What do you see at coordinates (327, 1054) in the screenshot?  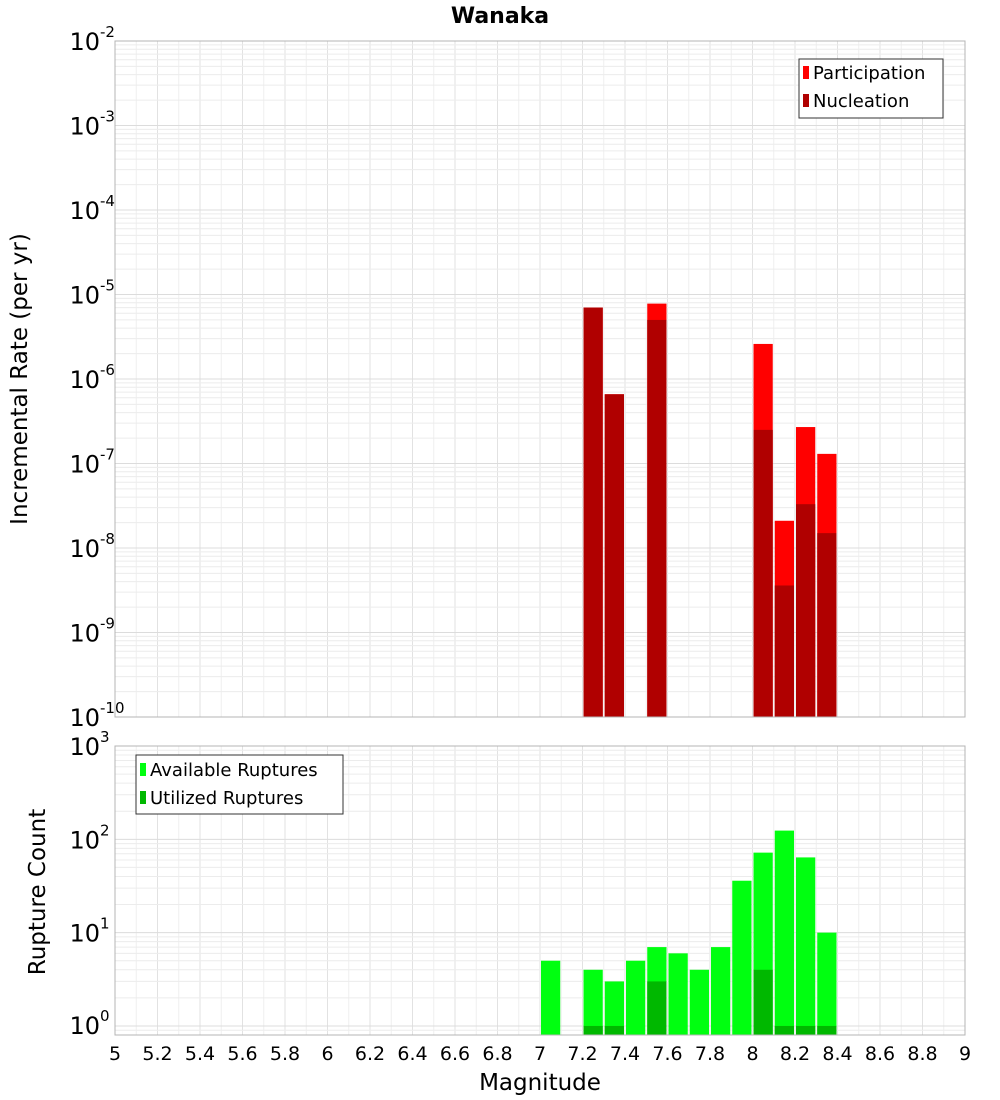 I see `x-tick-label: 6` at bounding box center [327, 1054].